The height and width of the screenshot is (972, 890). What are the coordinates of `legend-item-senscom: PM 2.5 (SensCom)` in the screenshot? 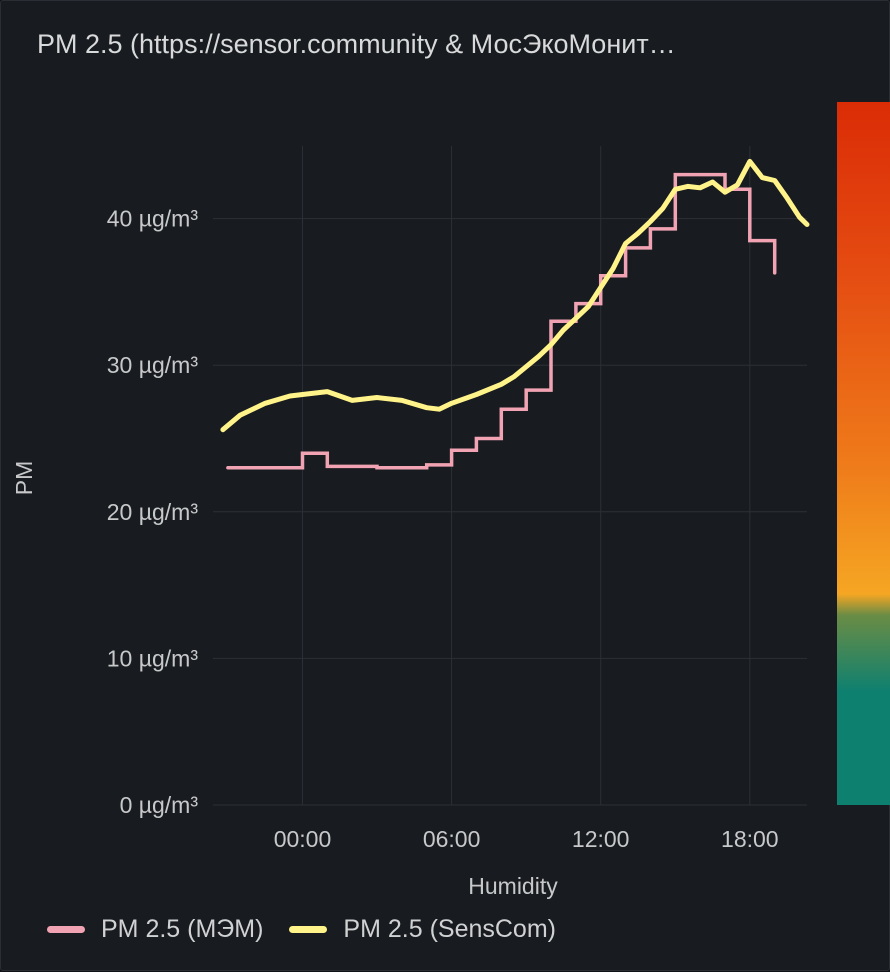 It's located at (422, 929).